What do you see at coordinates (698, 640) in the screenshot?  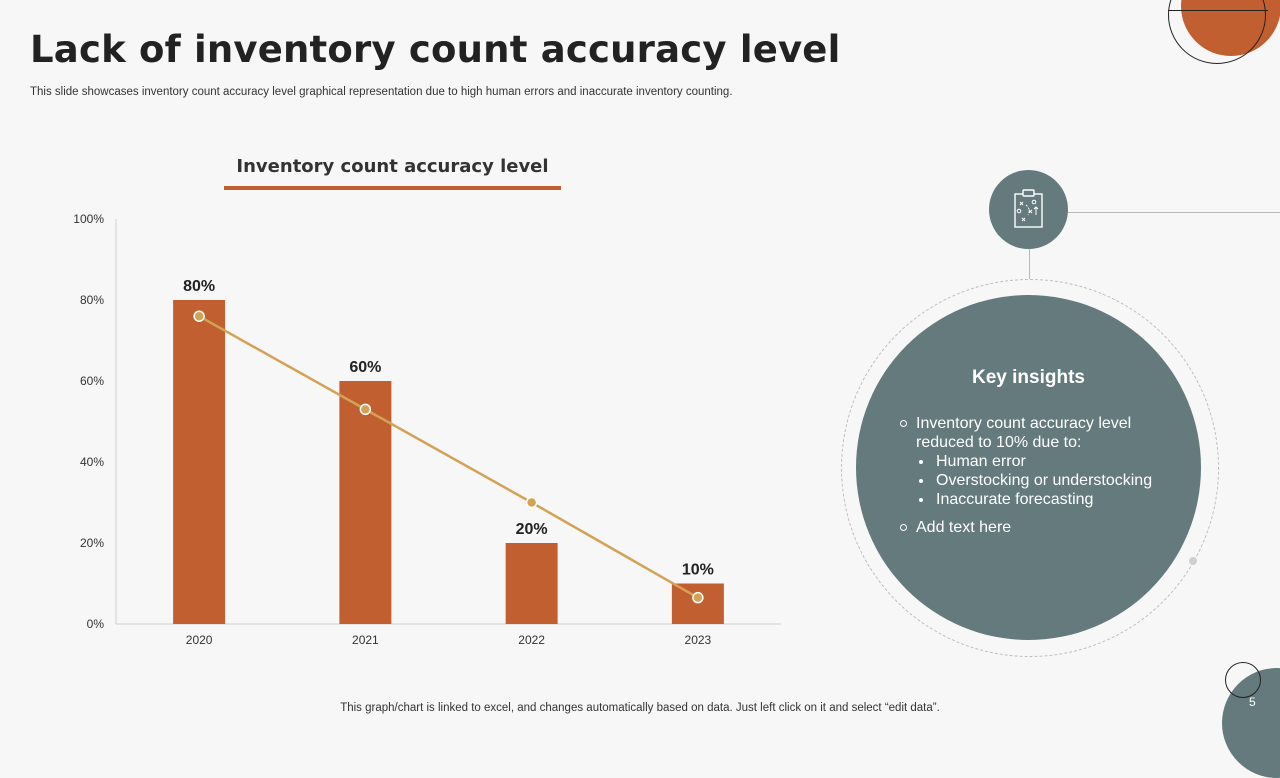 I see `x-tick-label: 2023` at bounding box center [698, 640].